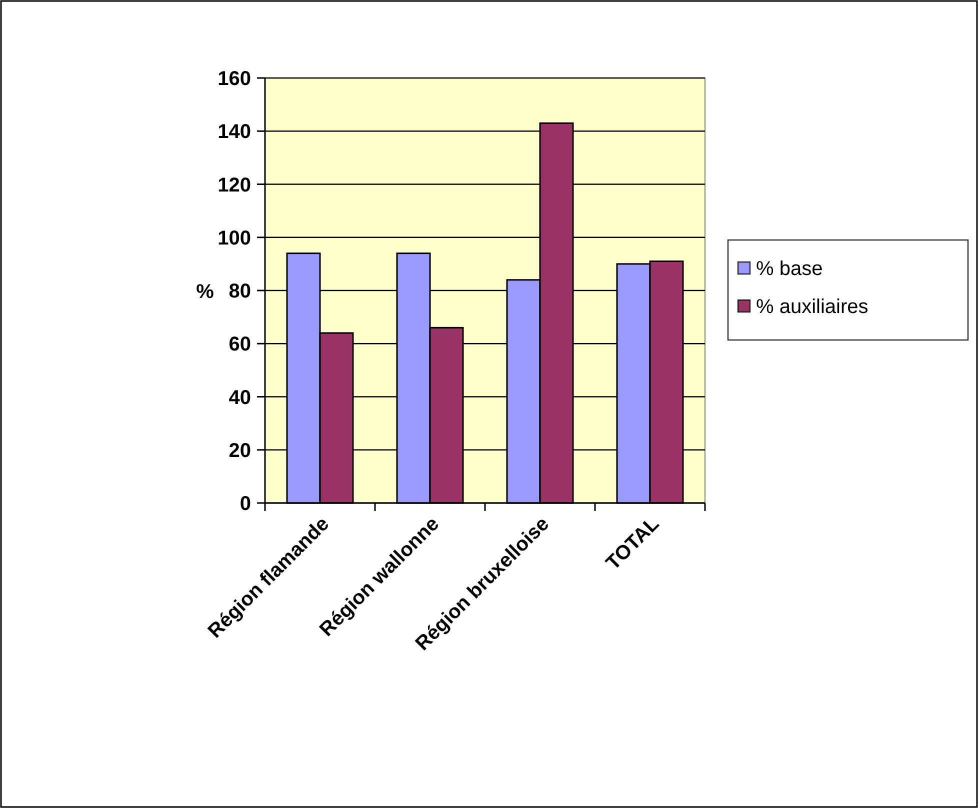 Image resolution: width=978 pixels, height=808 pixels. I want to click on legend-label: % auxiliaires, so click(812, 307).